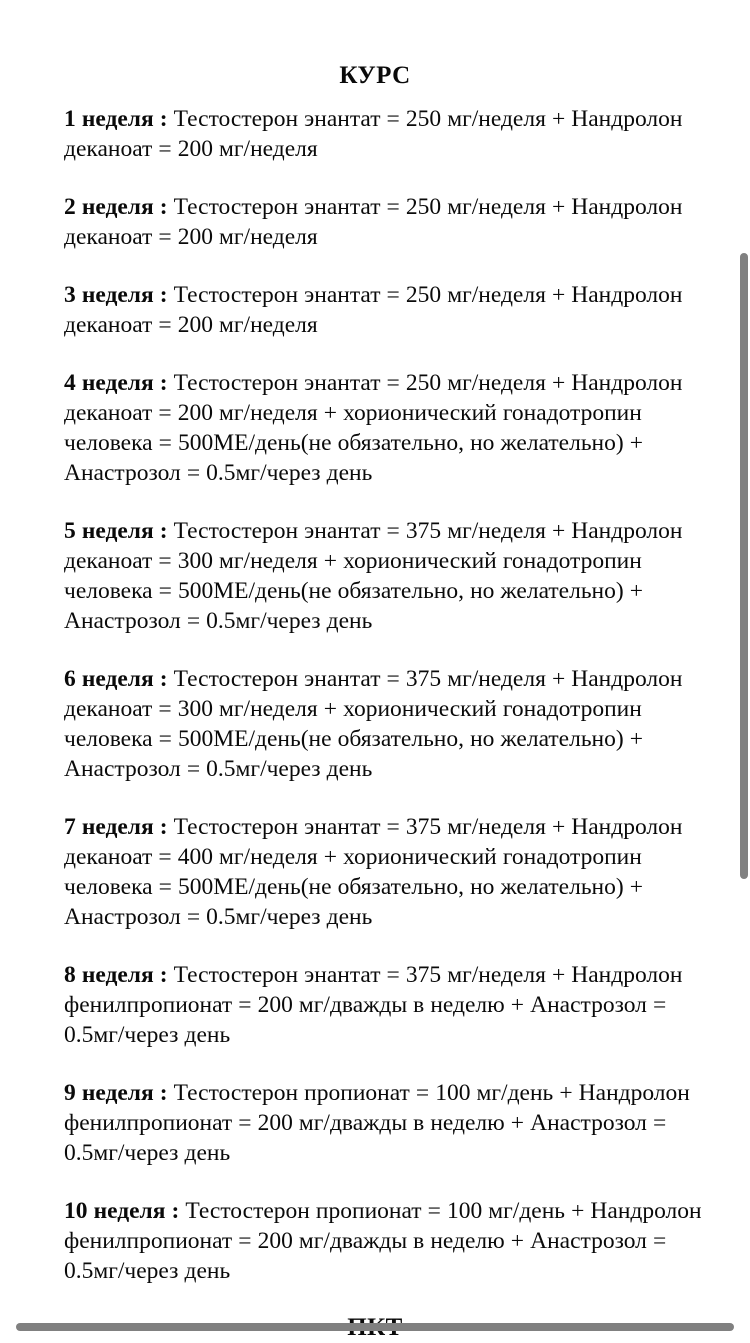 This screenshot has height=1343, width=750. I want to click on week-label: 1 неделя :, so click(116, 119).